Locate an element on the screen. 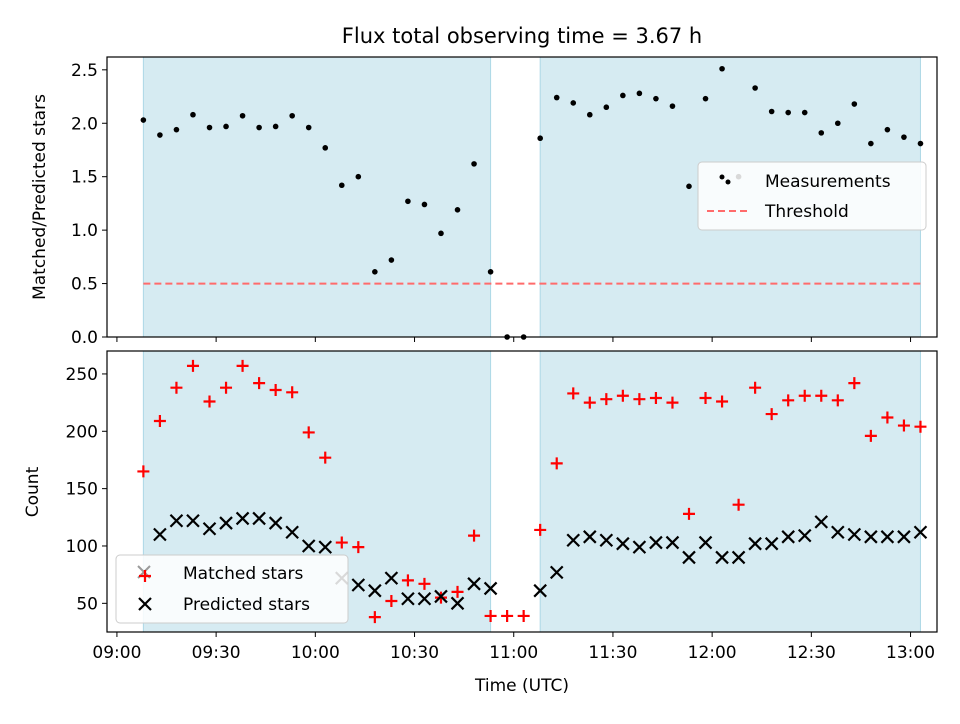 The width and height of the screenshot is (960, 724). bottom-x-tick-label: 10:00 is located at coordinates (315, 653).